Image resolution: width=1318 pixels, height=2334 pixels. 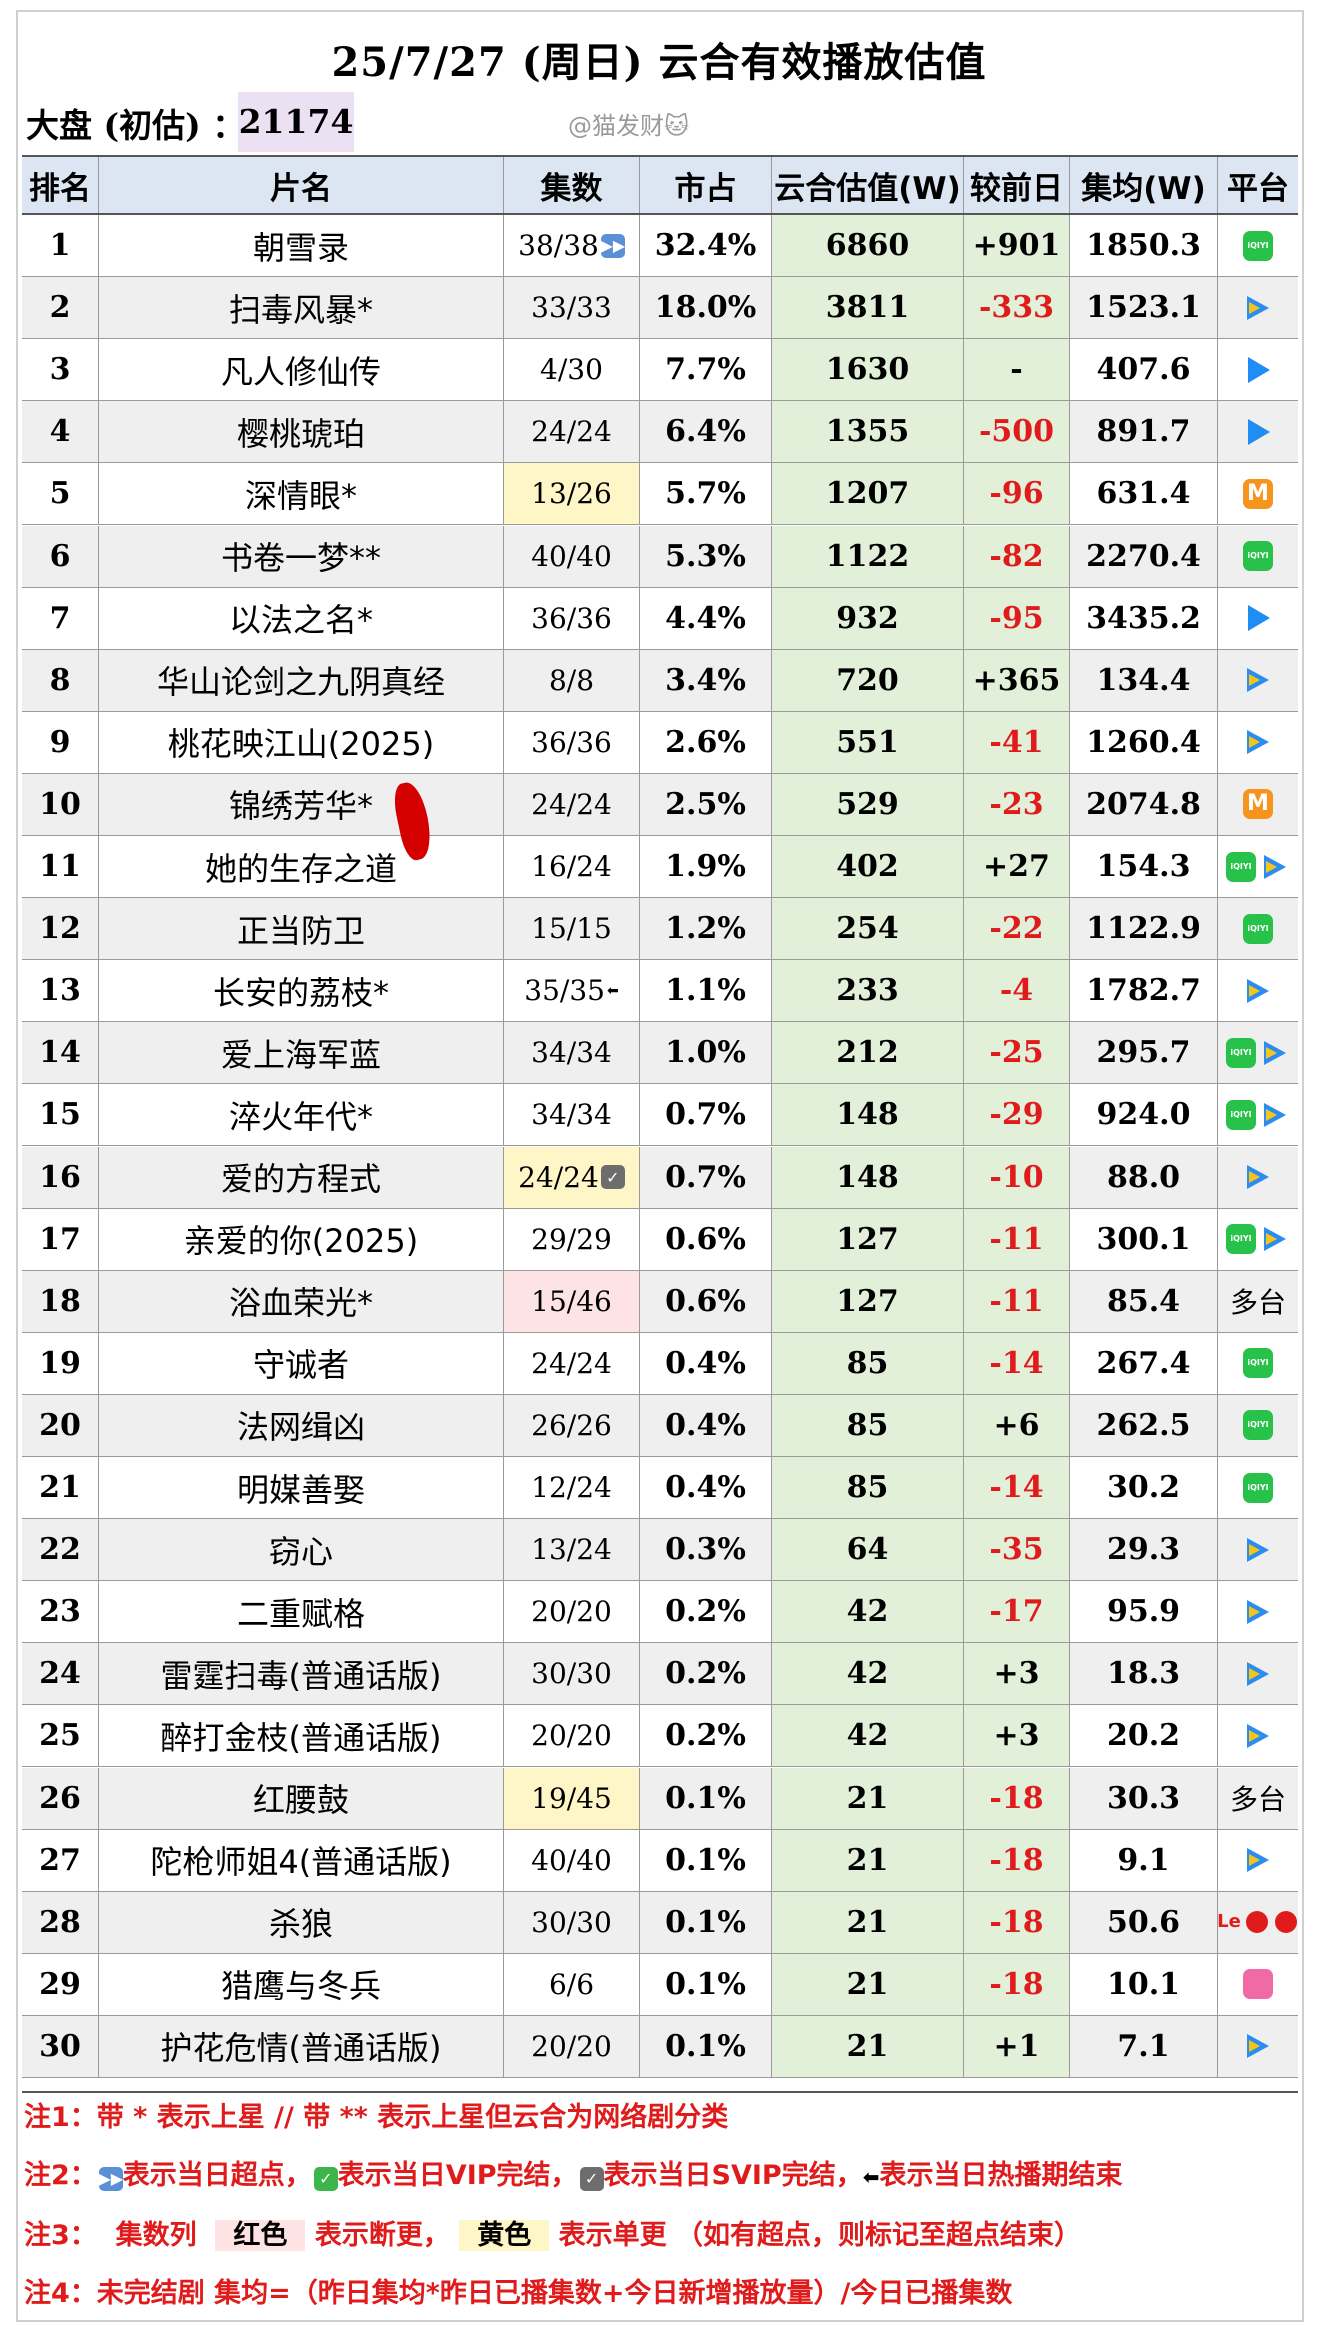 I want to click on dapan-label: 大盘 (初估) ：, so click(x=136, y=125).